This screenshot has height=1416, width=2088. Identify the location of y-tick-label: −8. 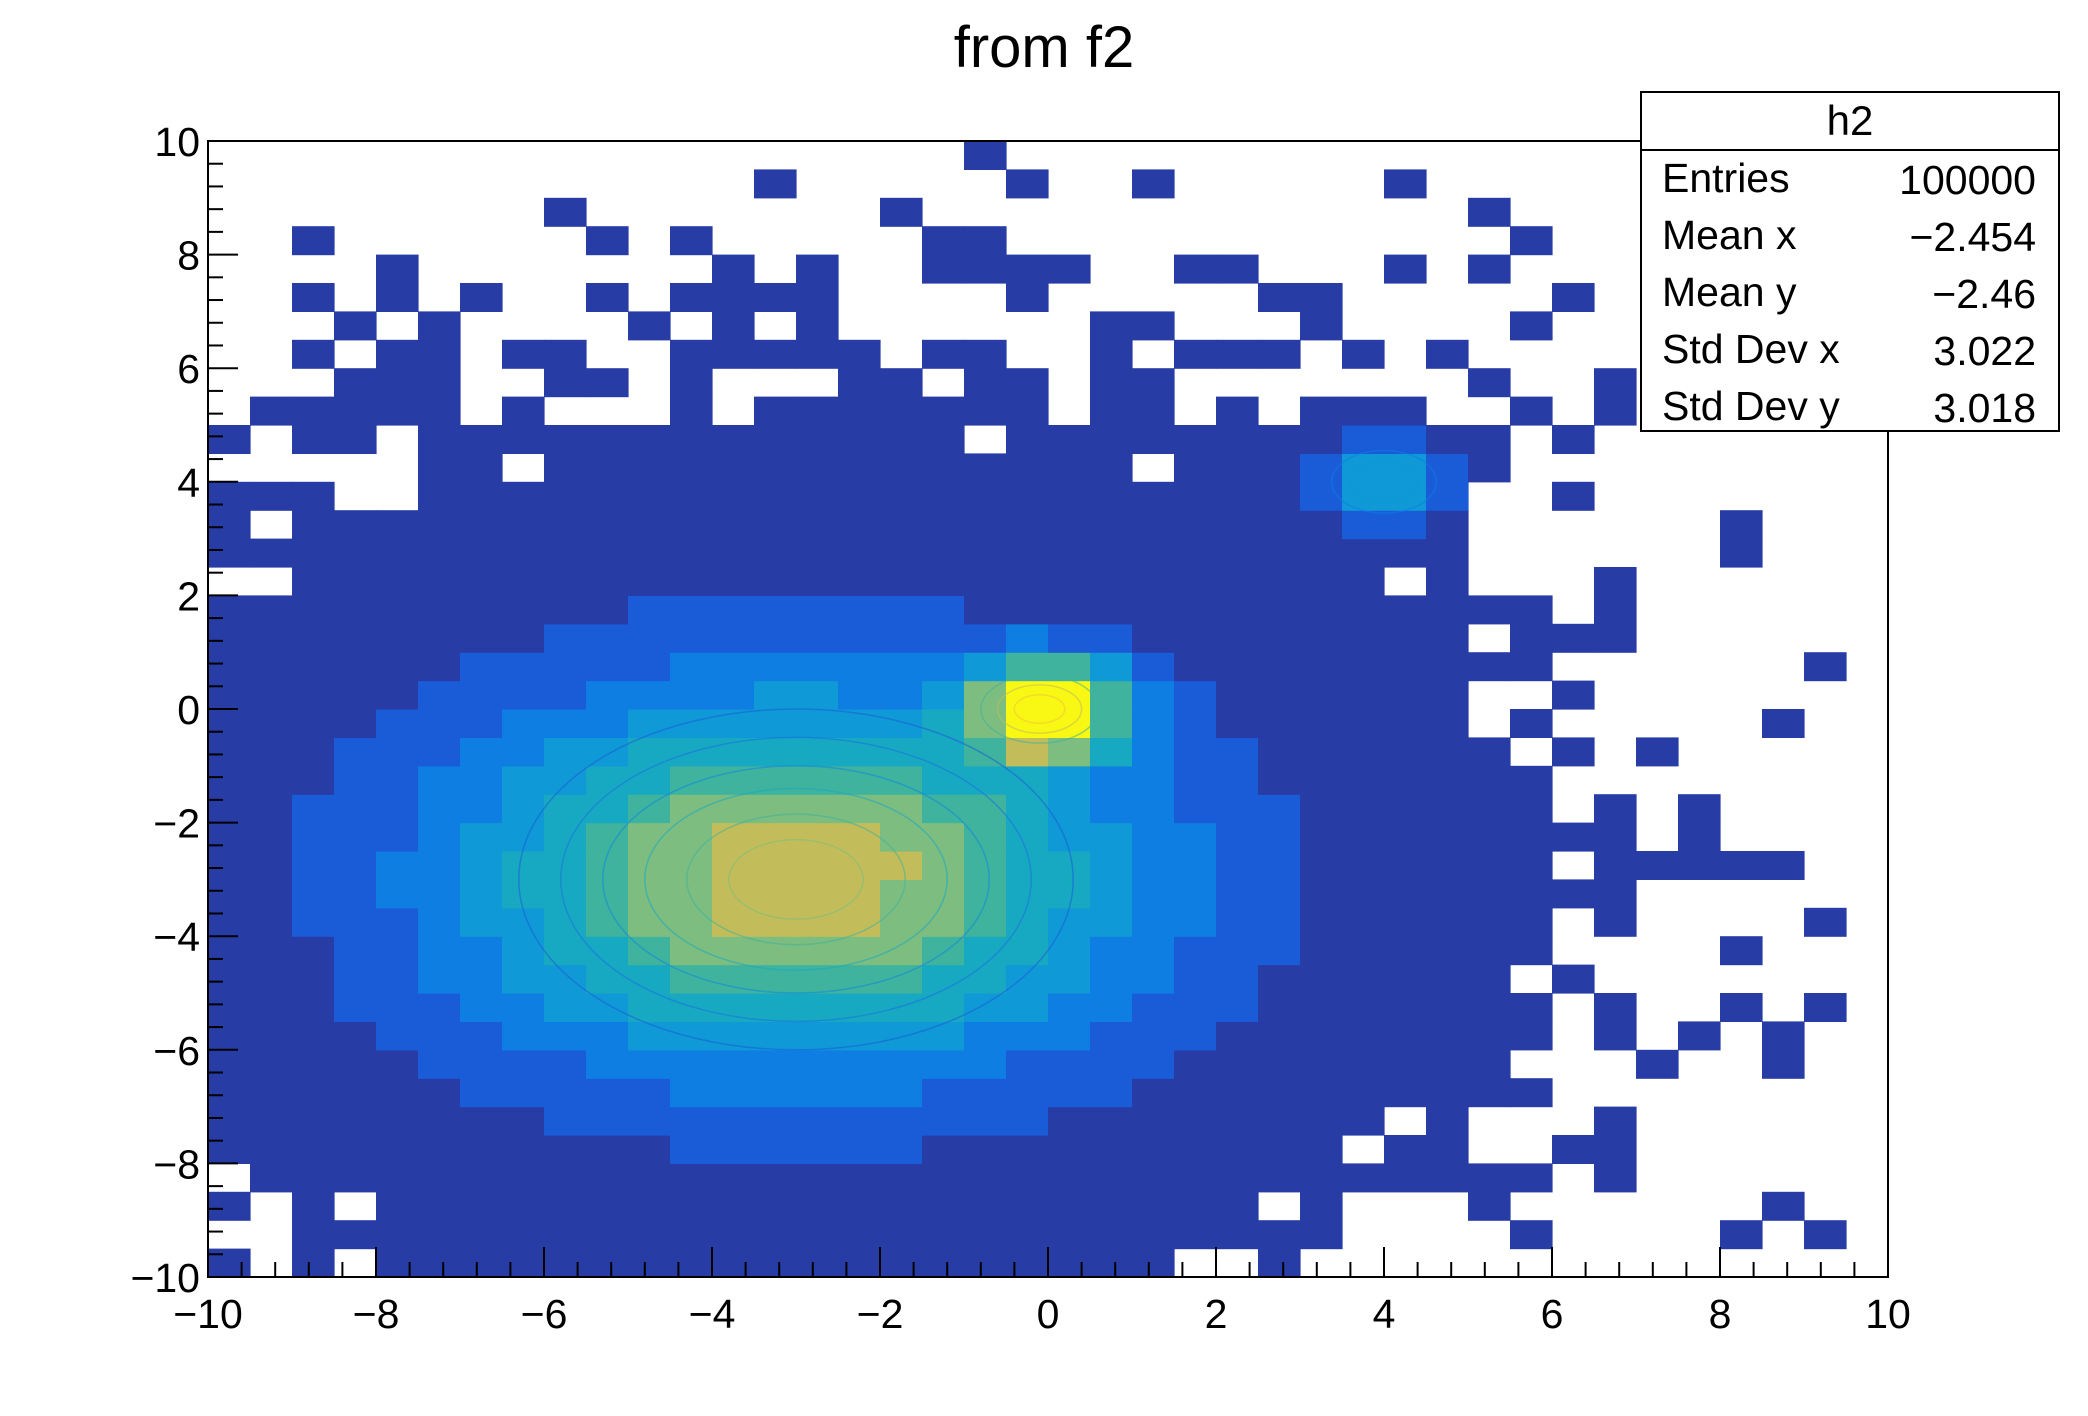
(176, 1164).